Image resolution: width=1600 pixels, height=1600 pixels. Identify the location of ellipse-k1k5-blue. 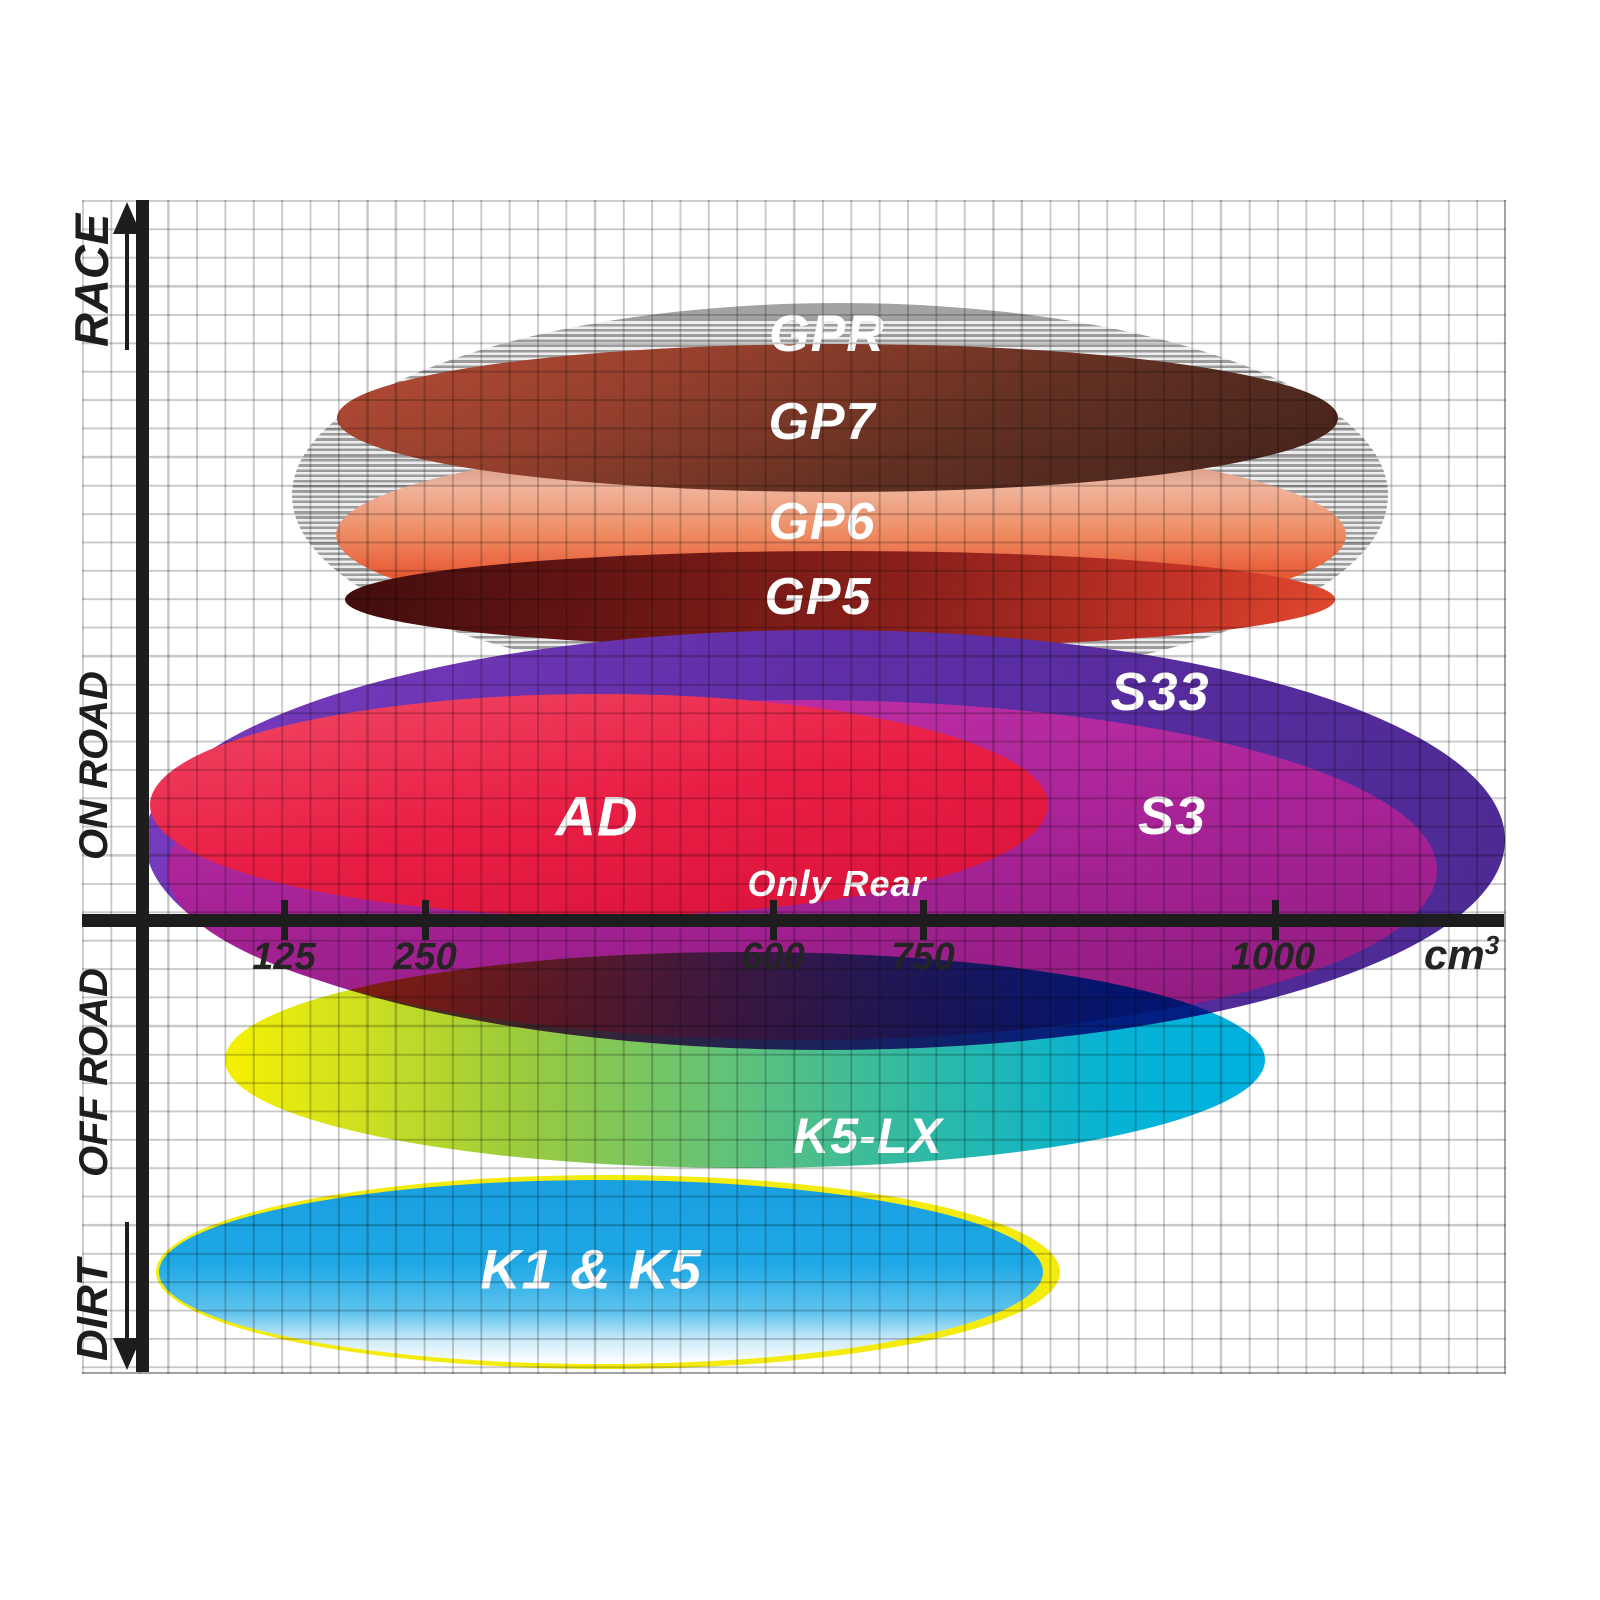
(601, 1272).